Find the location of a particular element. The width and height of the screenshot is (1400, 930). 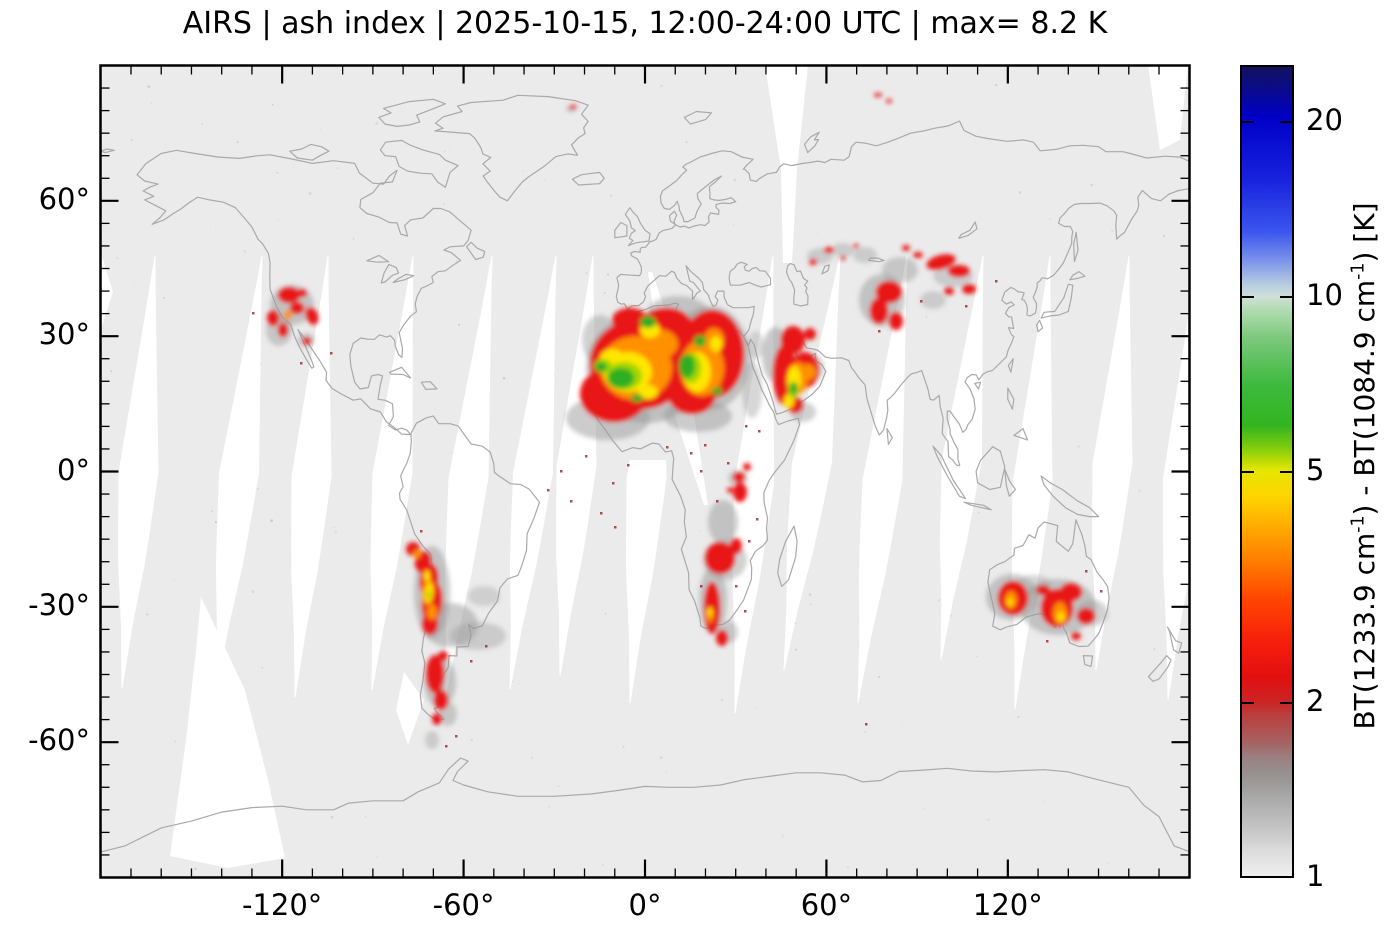

coastline-victoria-island is located at coordinates (309, 152).